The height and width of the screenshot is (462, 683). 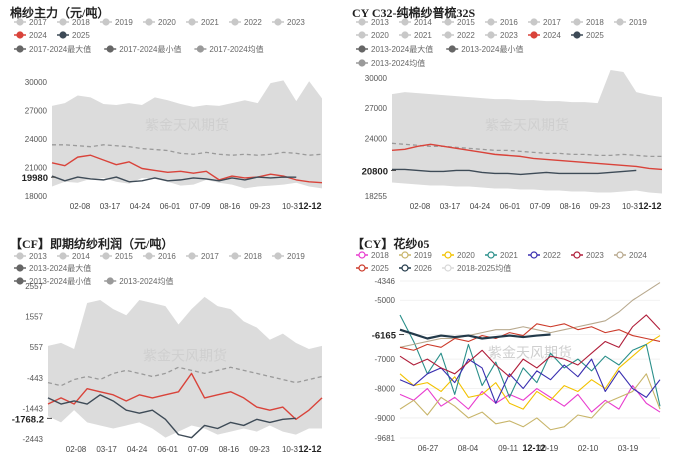 I want to click on y-tick-label: -7000, so click(x=385, y=359).